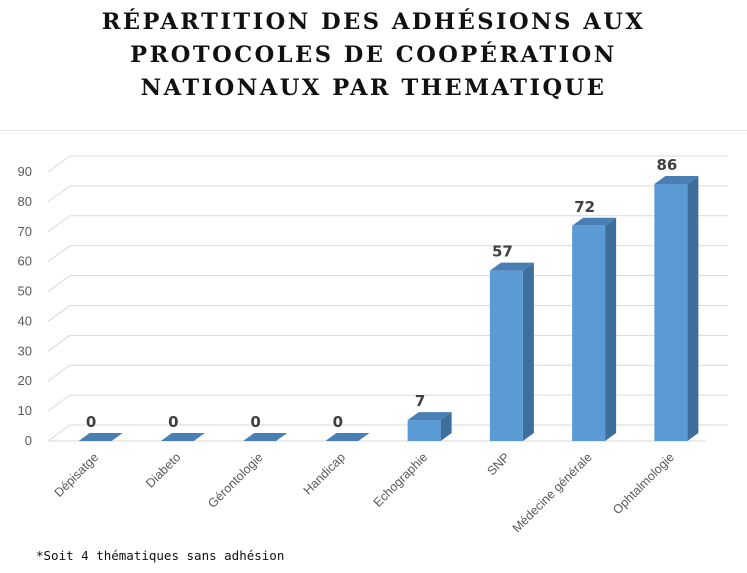 Image resolution: width=747 pixels, height=573 pixels. Describe the element at coordinates (25, 261) in the screenshot. I see `y-tick-label: 60` at that location.